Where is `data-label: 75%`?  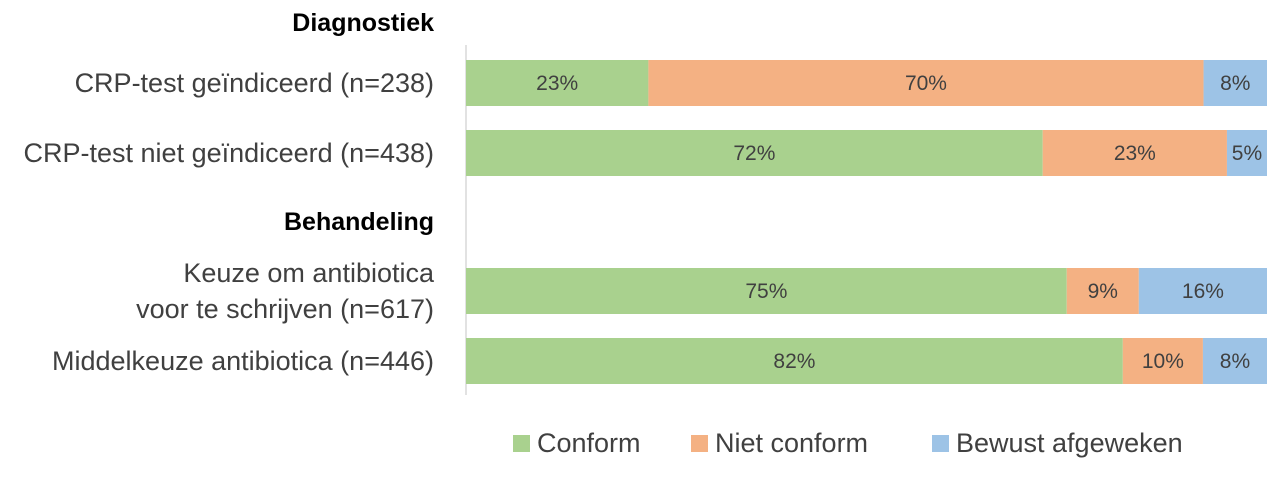
data-label: 75% is located at coordinates (766, 291).